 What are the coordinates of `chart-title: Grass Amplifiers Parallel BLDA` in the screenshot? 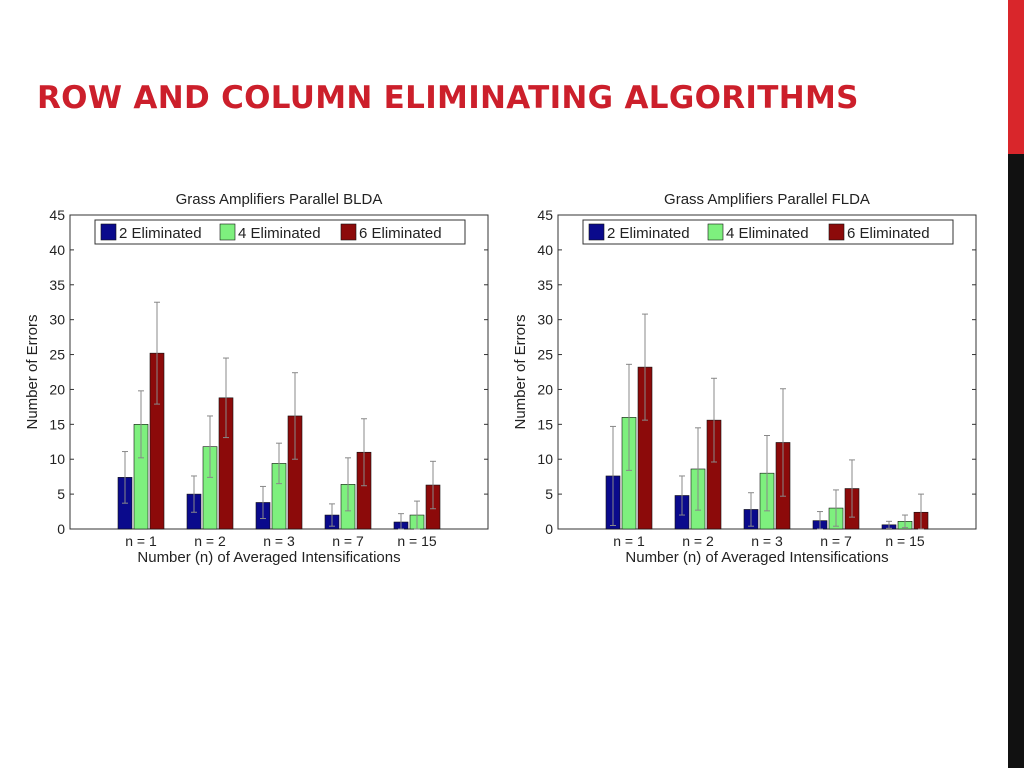 It's located at (279, 199).